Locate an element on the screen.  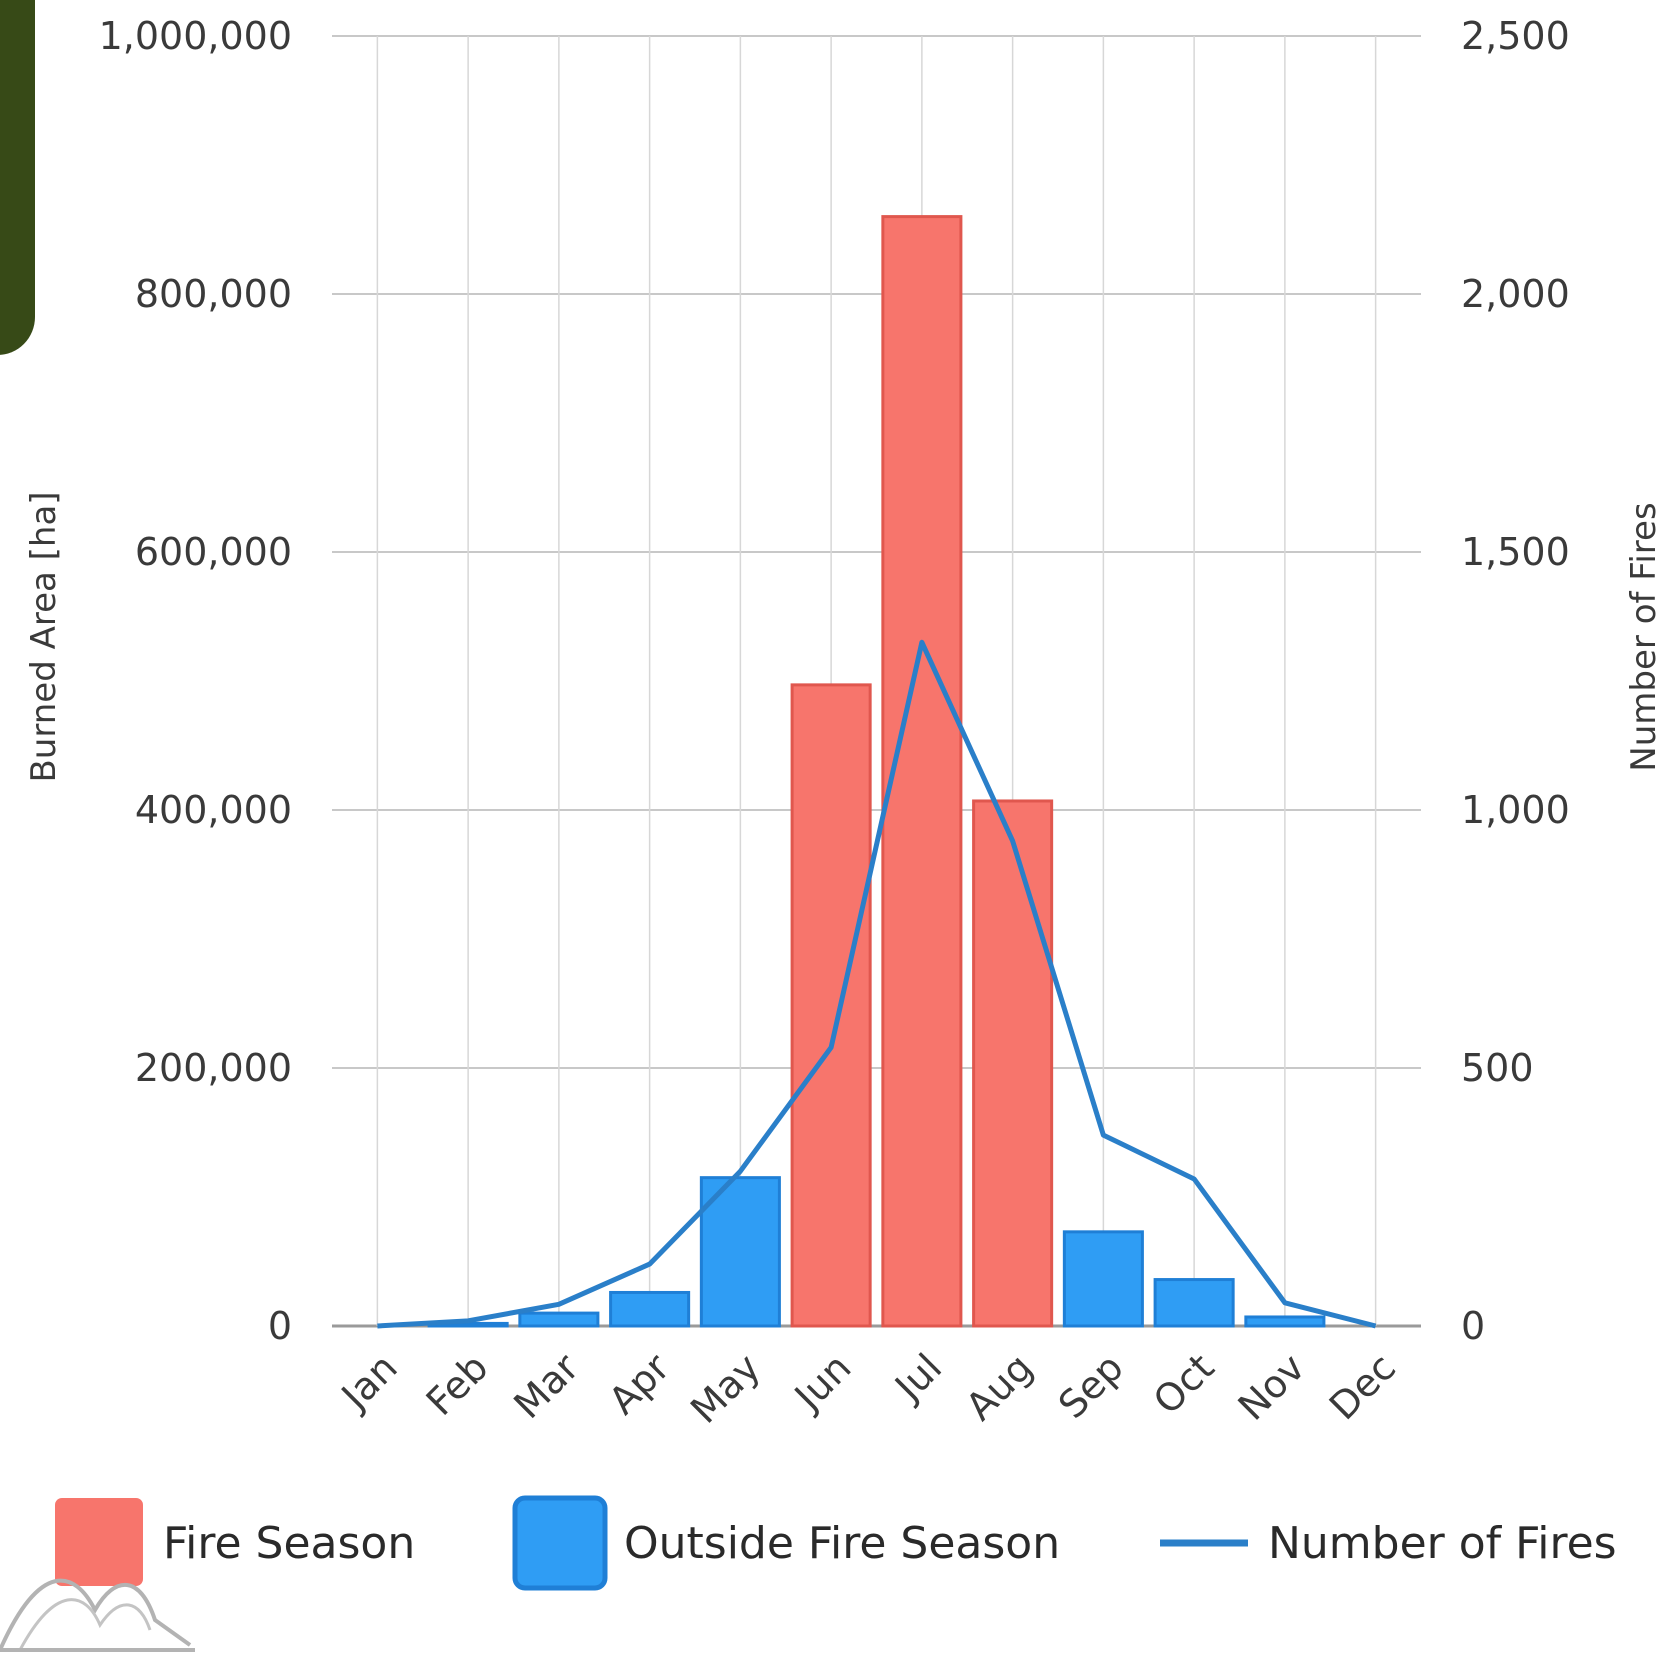
bar-outside-fire-season-sep is located at coordinates (1103, 1279).